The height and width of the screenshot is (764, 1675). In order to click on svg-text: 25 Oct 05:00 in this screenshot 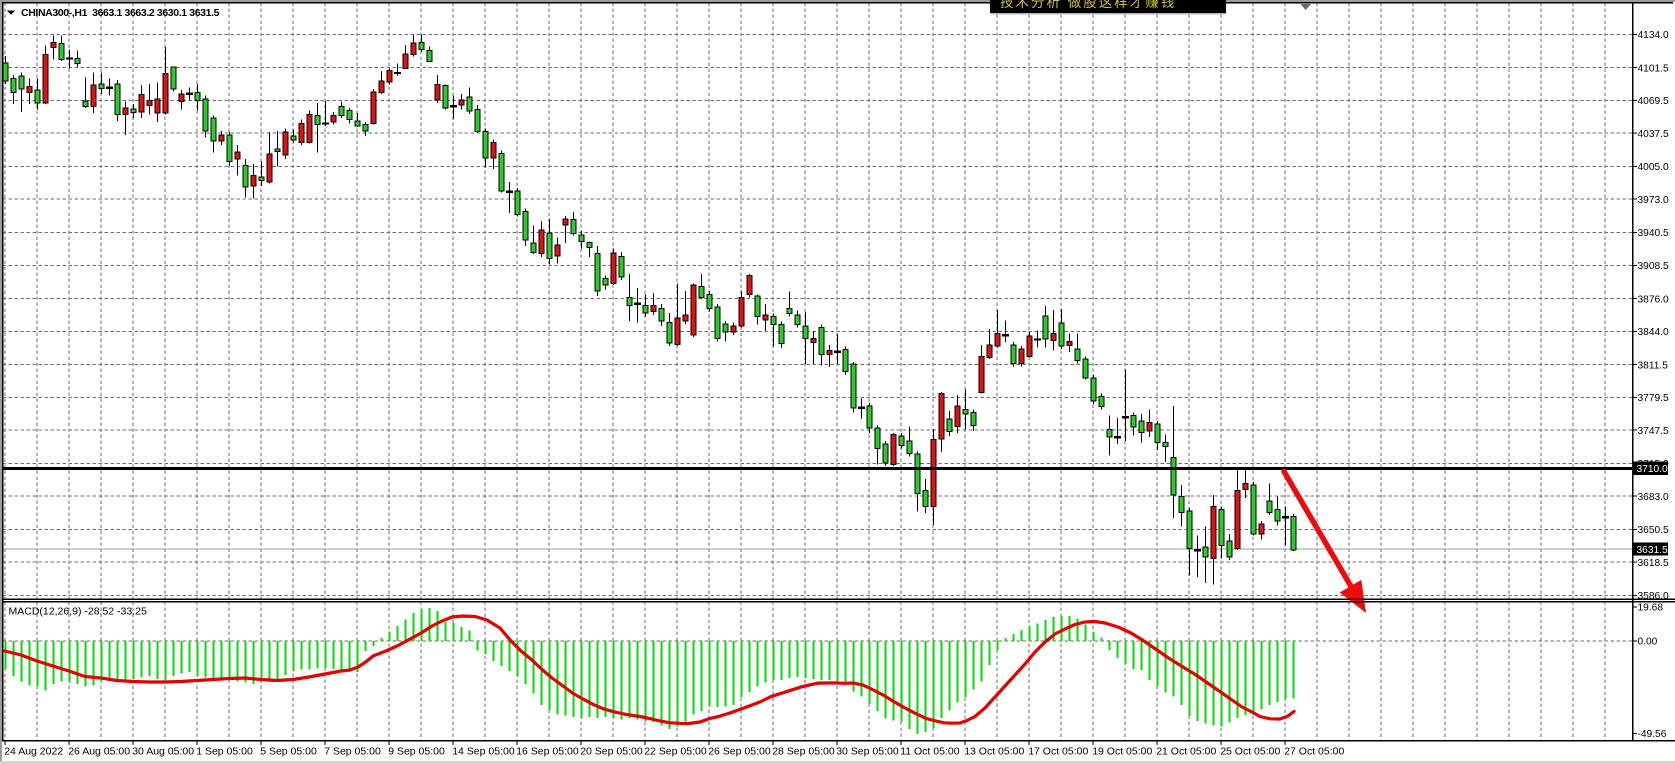, I will do `click(1250, 752)`.